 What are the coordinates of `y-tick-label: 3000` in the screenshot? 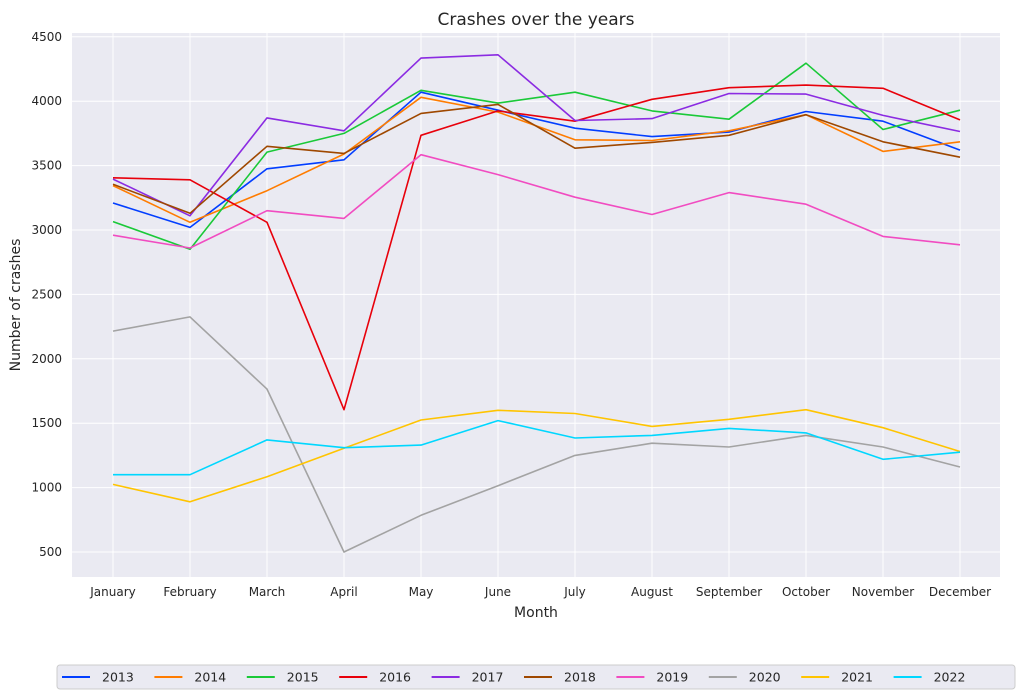 It's located at (46, 230).